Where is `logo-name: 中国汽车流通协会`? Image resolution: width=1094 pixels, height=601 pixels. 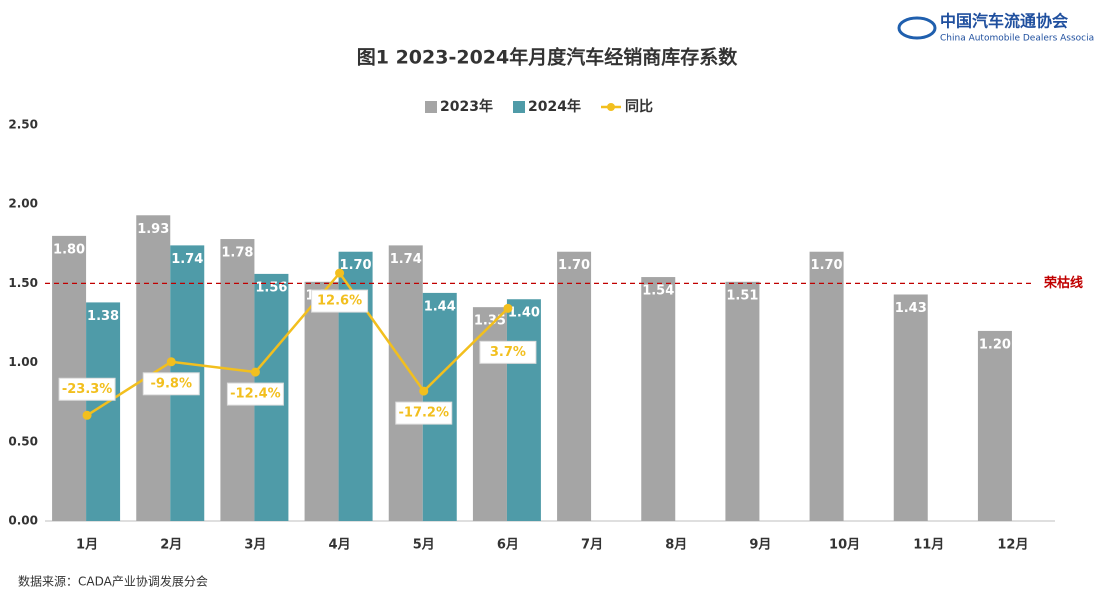
logo-name: 中国汽车流通协会 is located at coordinates (1004, 21).